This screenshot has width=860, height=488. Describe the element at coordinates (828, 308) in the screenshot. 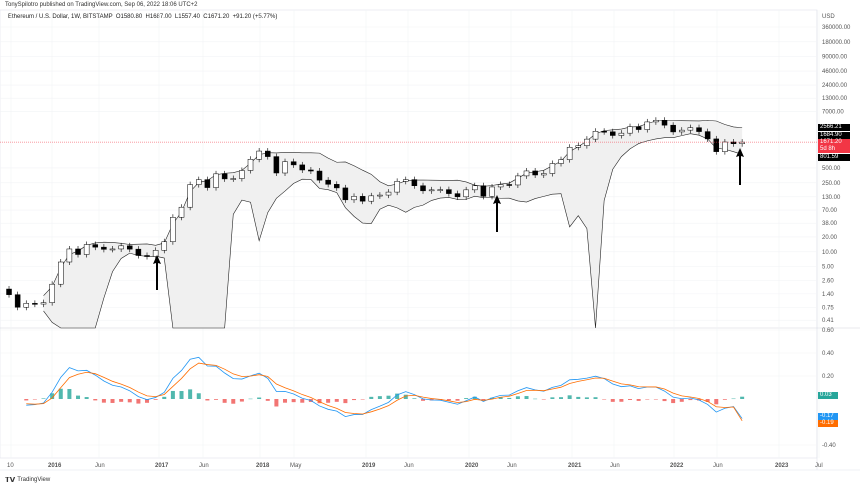

I see `price-tick-label: 0.75` at that location.